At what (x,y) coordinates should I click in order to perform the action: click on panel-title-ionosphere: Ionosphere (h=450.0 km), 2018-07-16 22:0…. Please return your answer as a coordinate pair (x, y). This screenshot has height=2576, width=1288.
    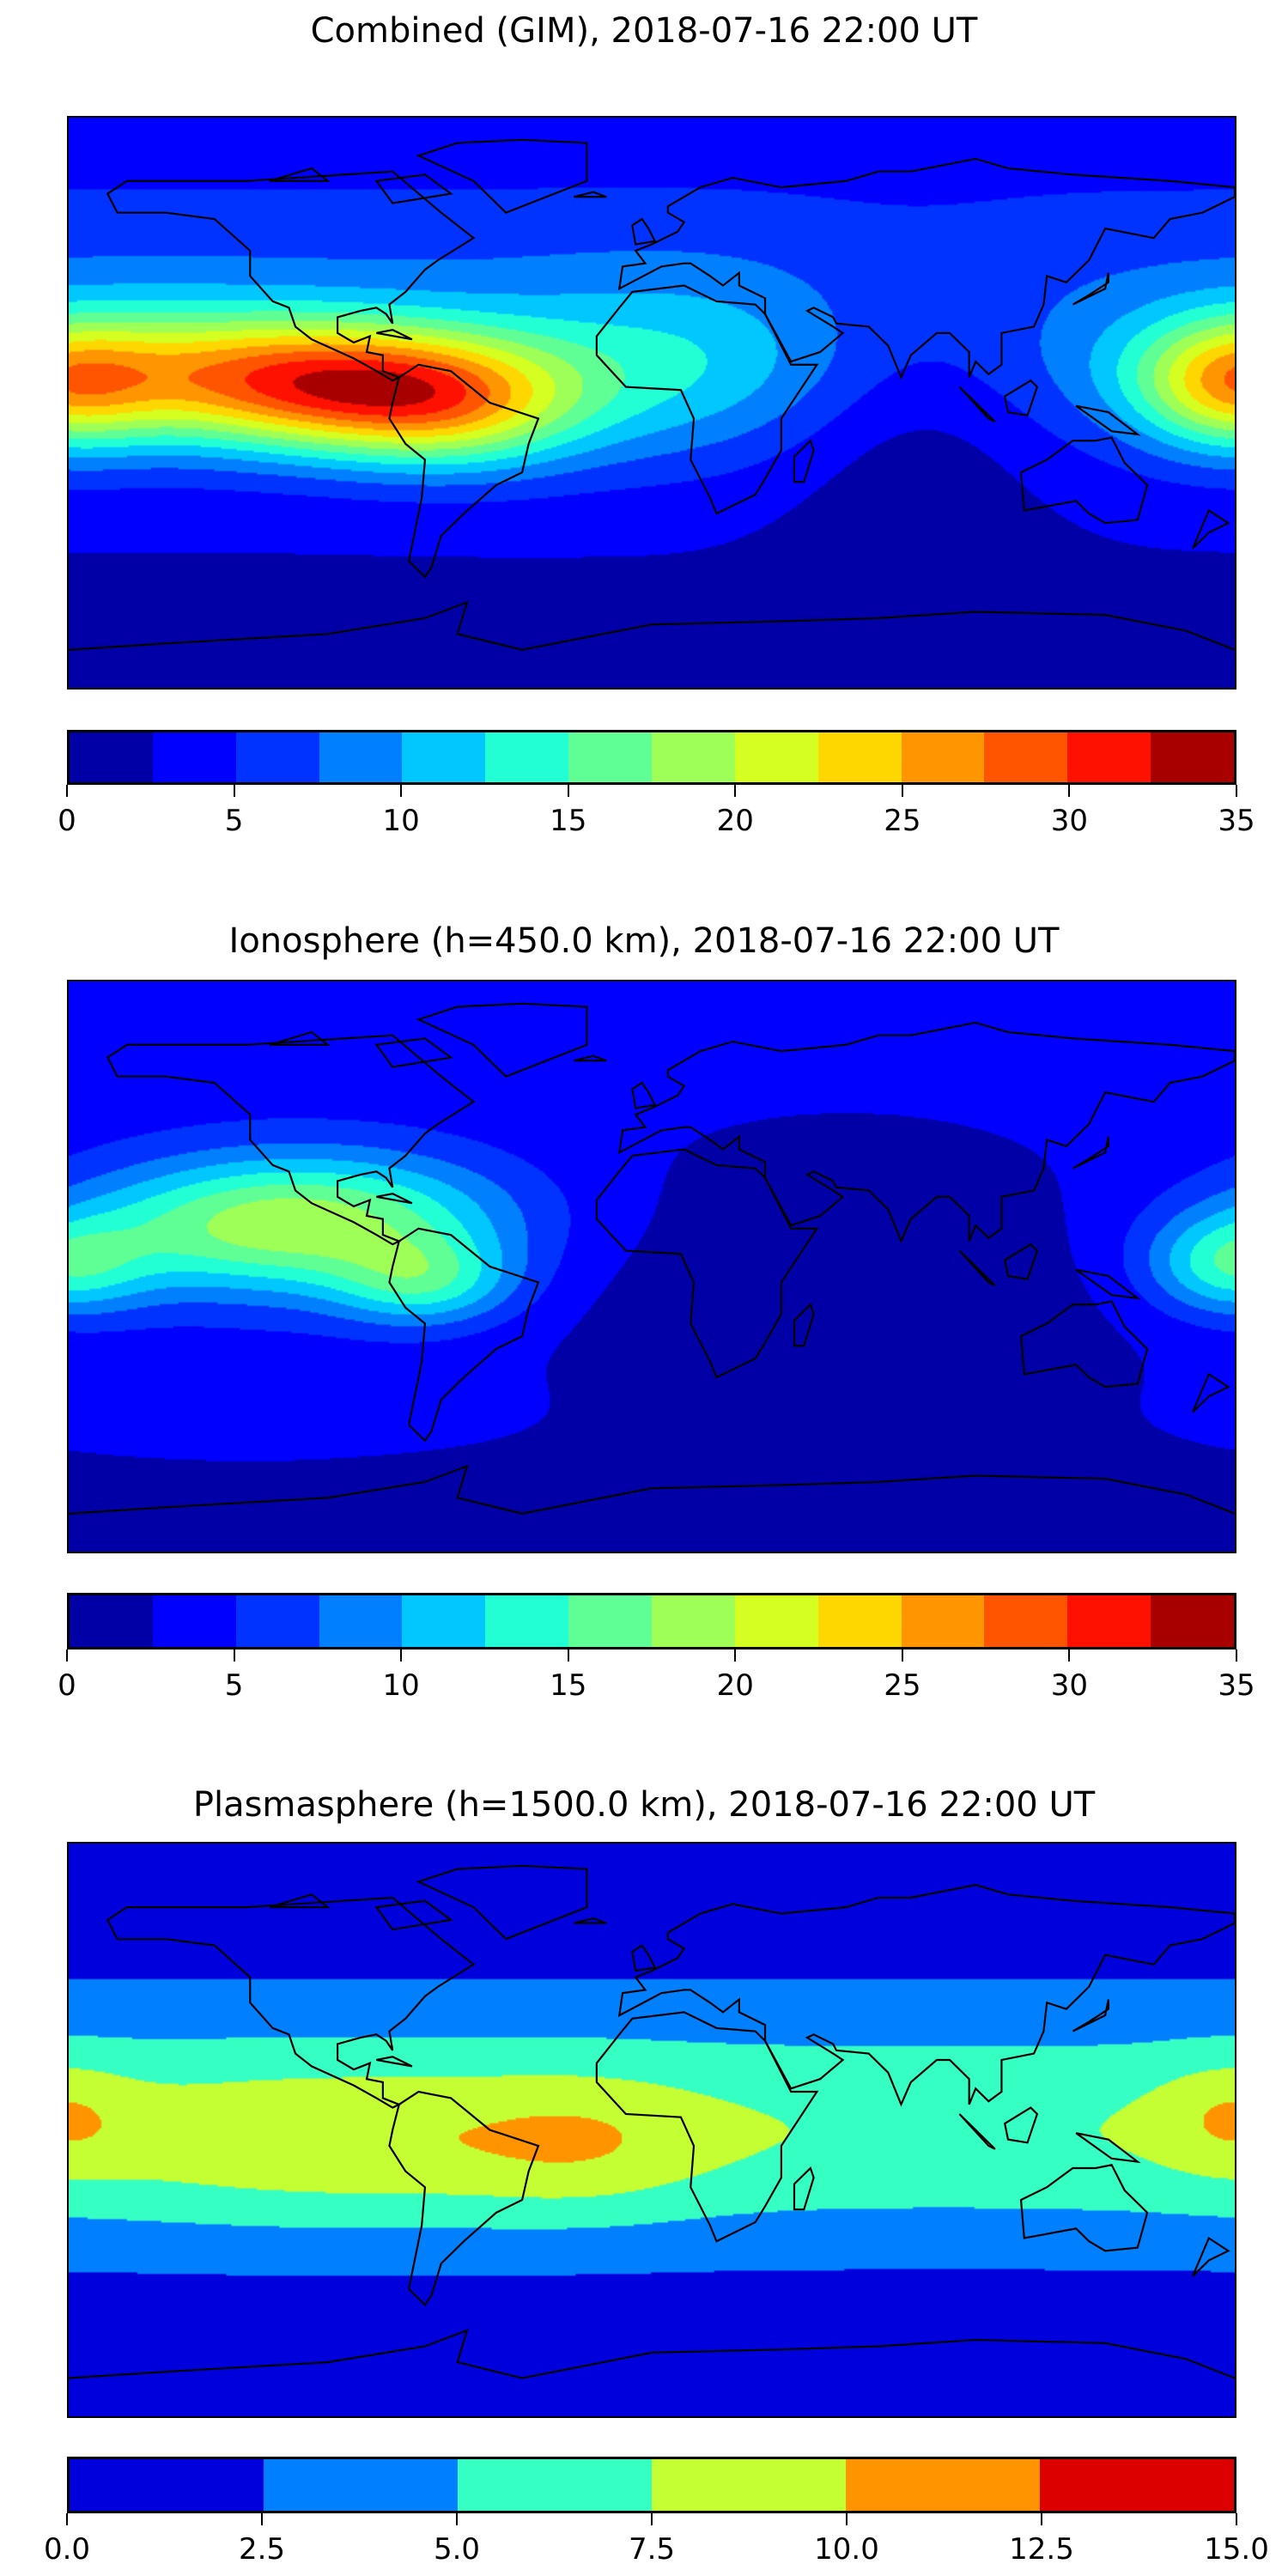
    Looking at the image, I should click on (644, 941).